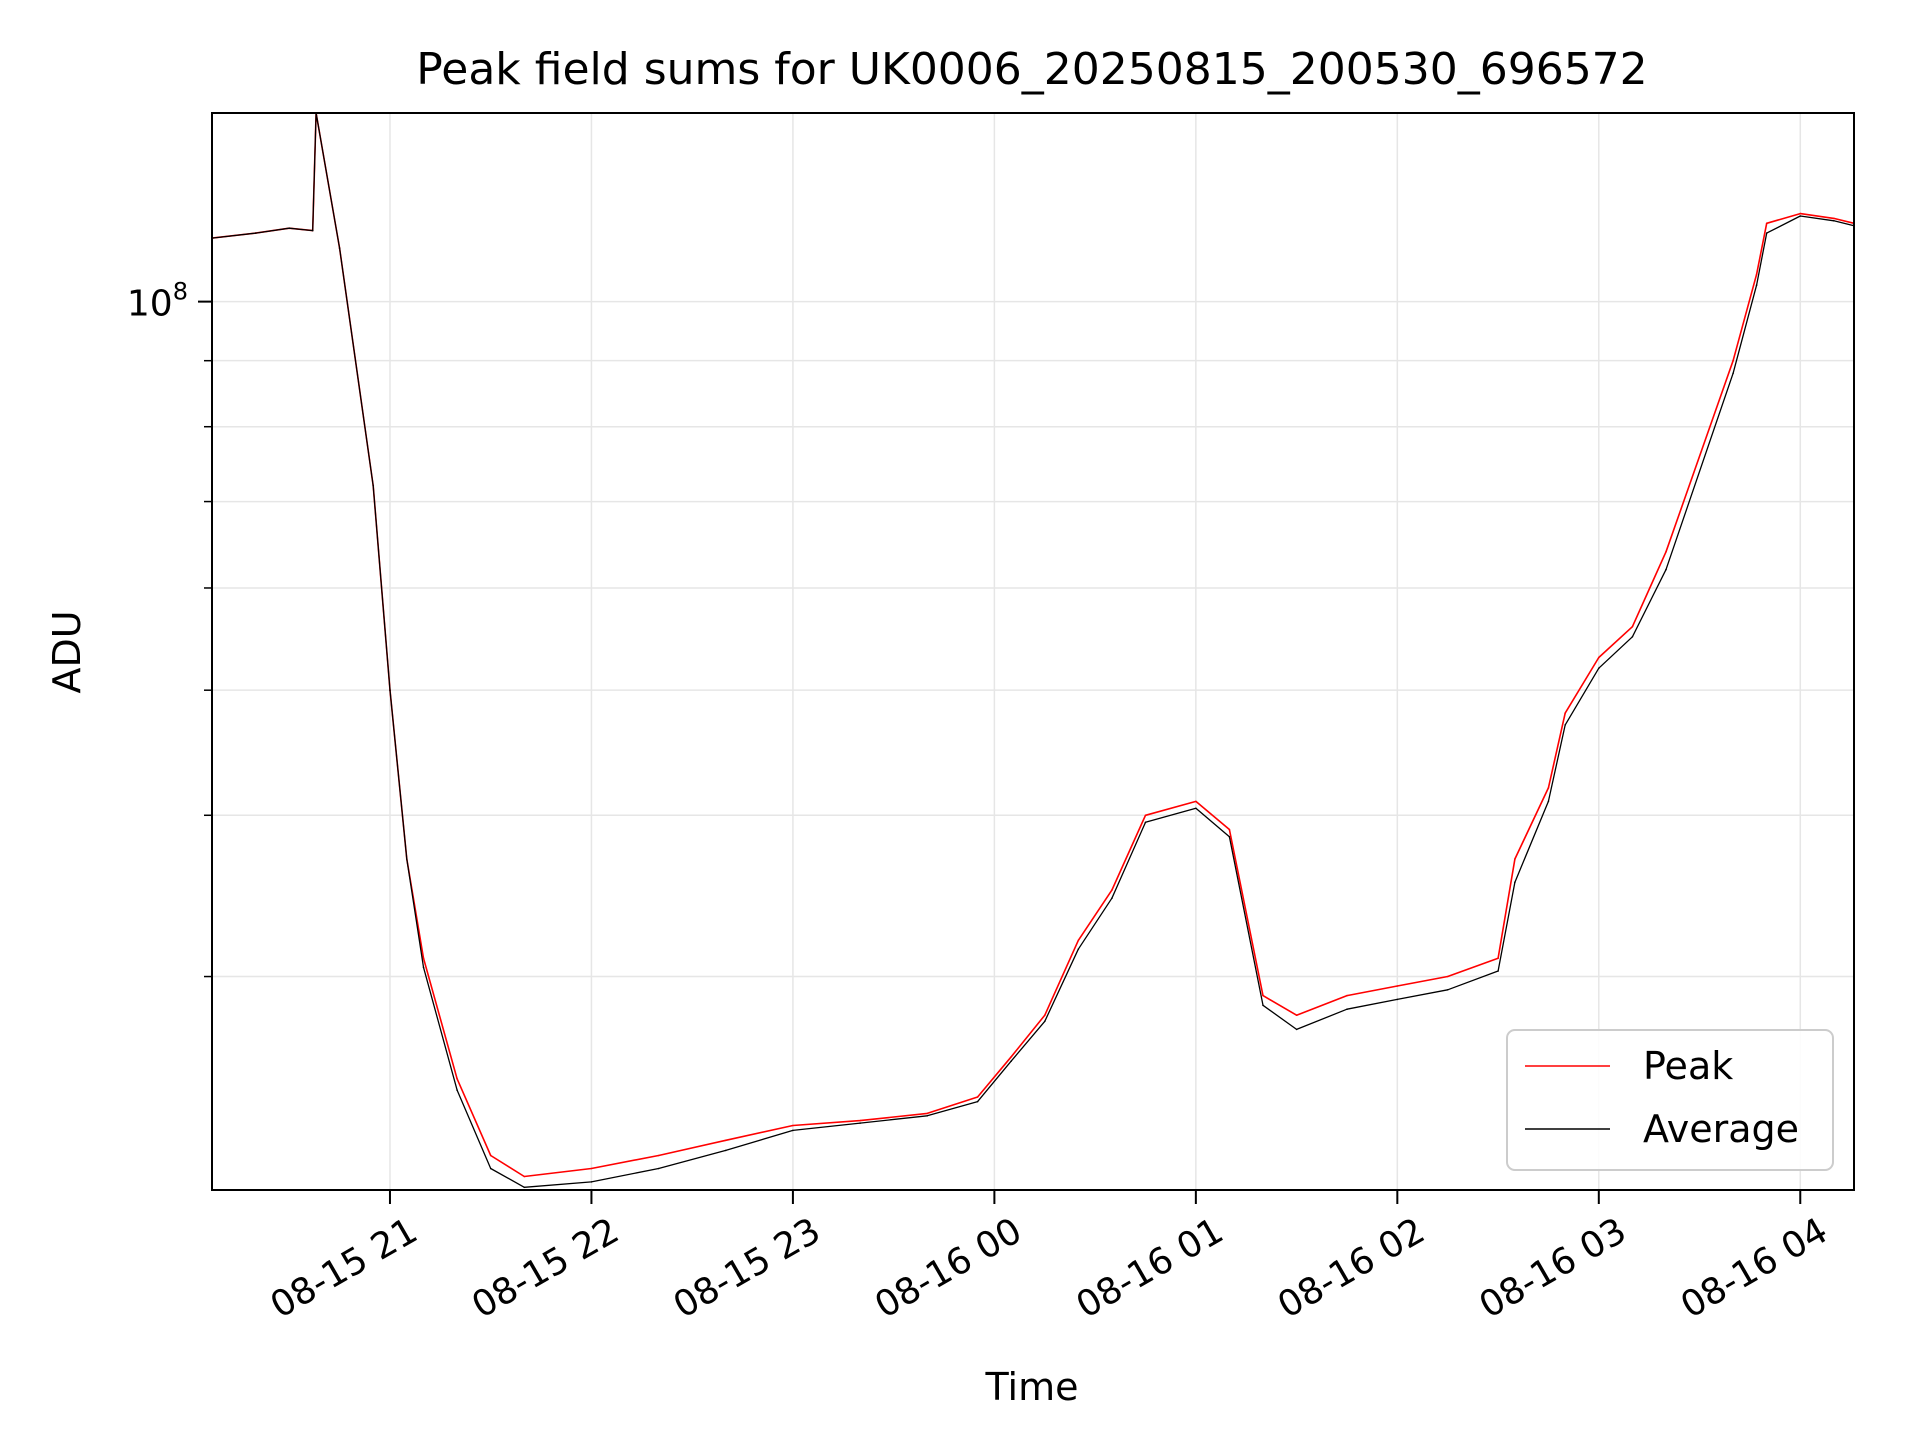 This screenshot has width=1920, height=1440. What do you see at coordinates (1032, 1387) in the screenshot?
I see `x-axis-label: Time` at bounding box center [1032, 1387].